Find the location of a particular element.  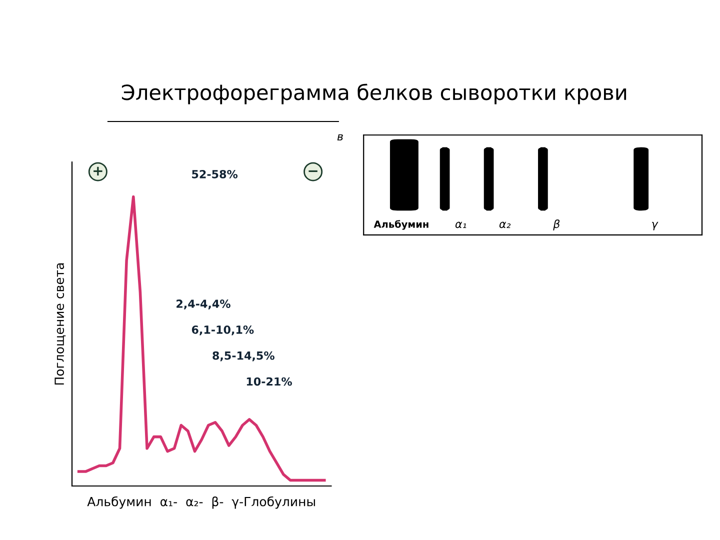

annotation: 6,1-10,1% is located at coordinates (223, 330).